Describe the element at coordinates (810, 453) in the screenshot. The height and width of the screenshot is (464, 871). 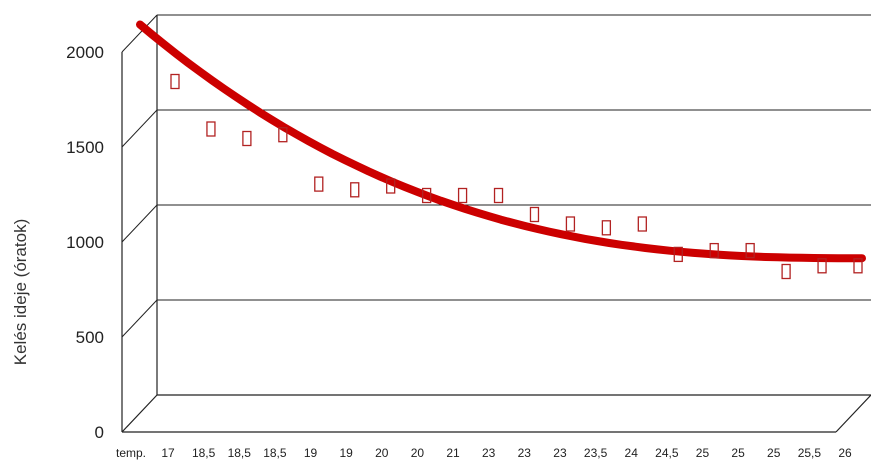
I see `x-tick-label: 25,5` at that location.